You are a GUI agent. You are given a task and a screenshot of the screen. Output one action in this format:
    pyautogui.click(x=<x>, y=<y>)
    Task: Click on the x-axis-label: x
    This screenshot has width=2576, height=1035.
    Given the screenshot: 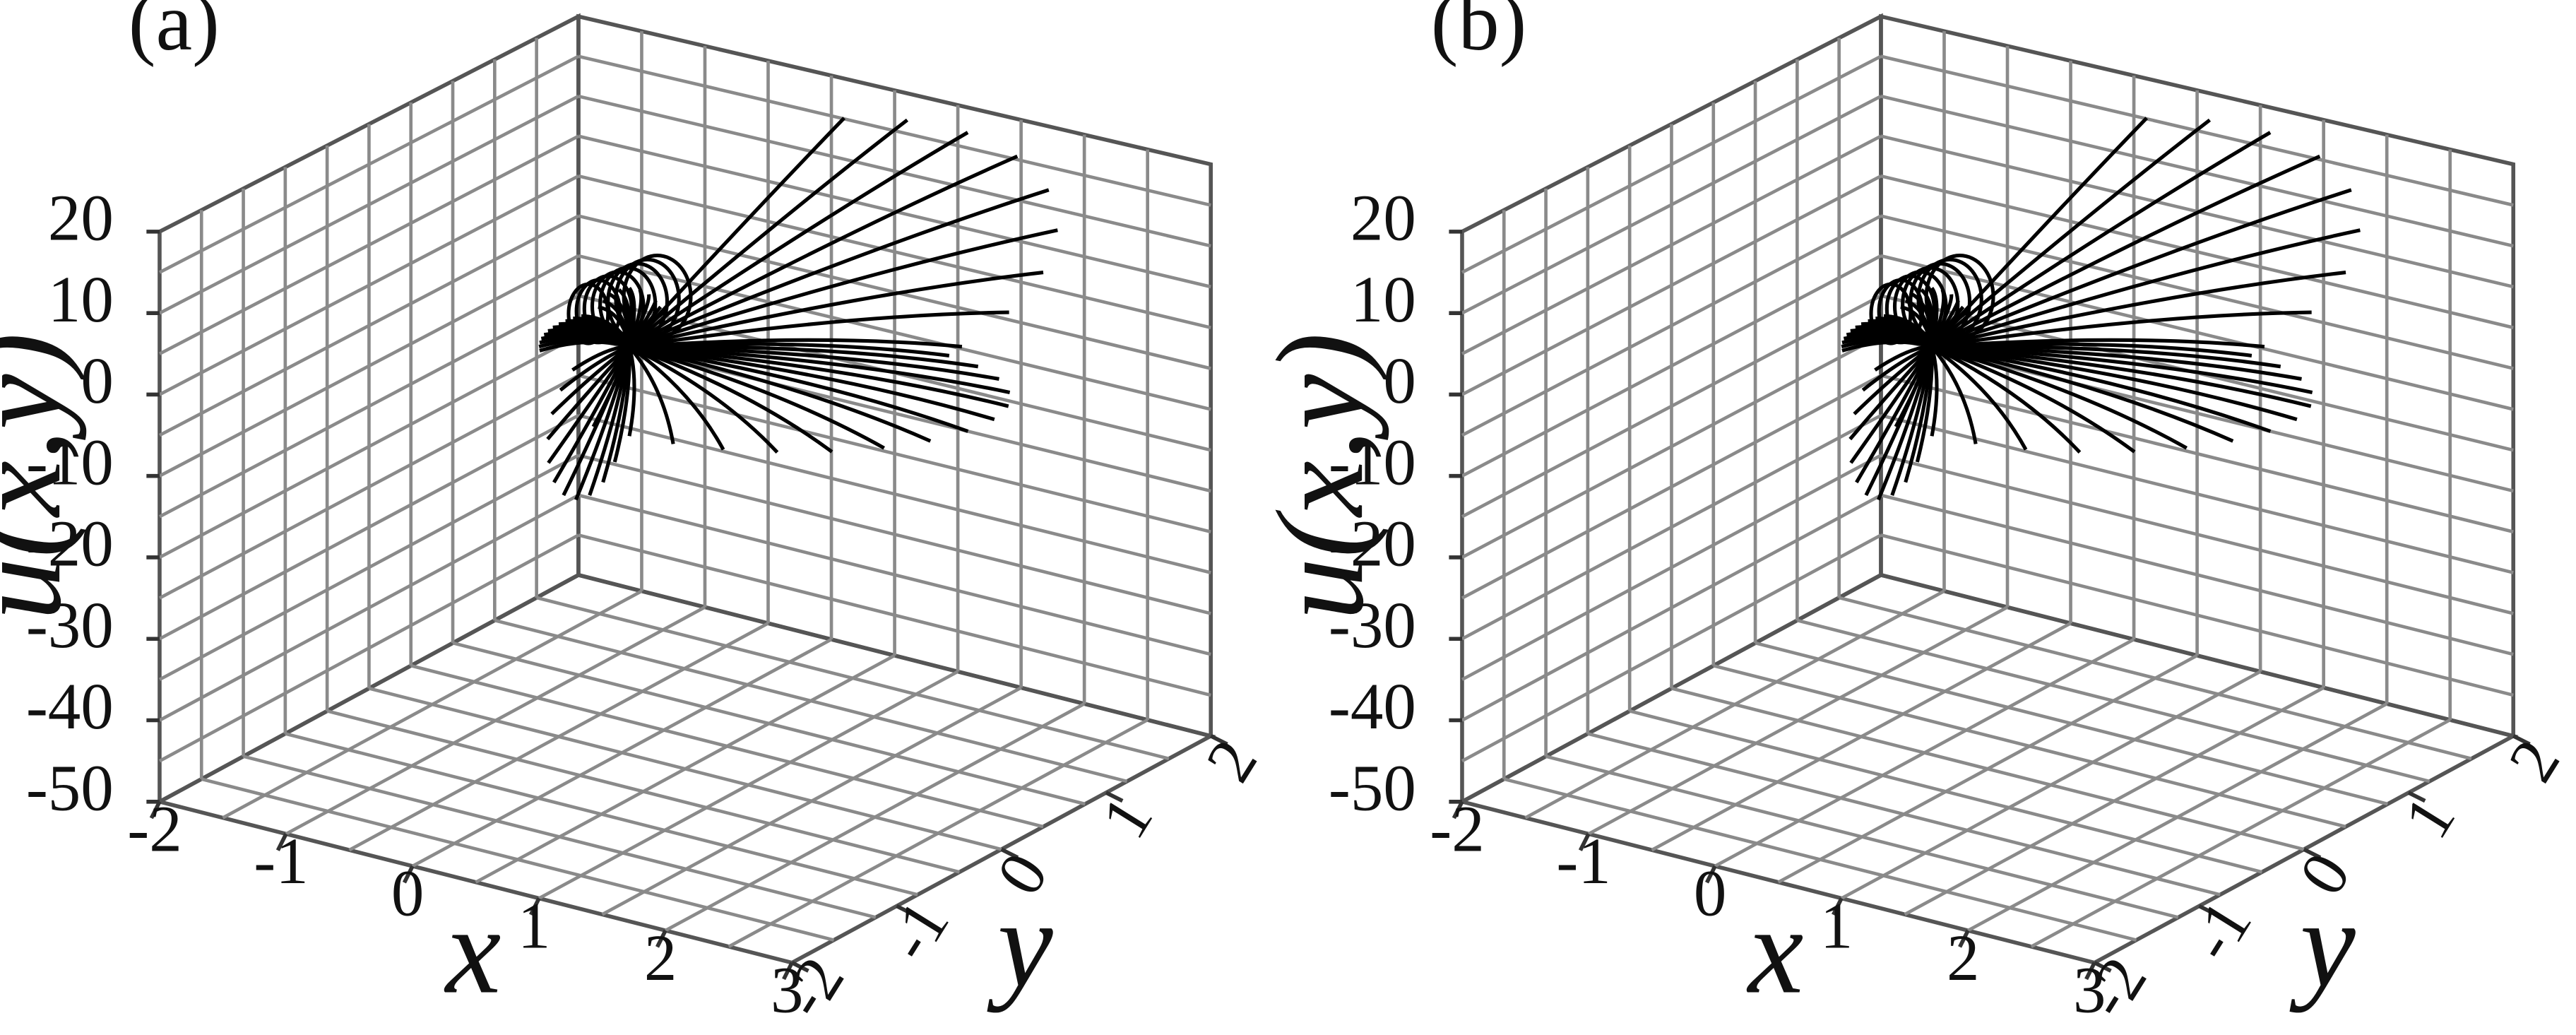 What is the action you would take?
    pyautogui.click(x=472, y=951)
    